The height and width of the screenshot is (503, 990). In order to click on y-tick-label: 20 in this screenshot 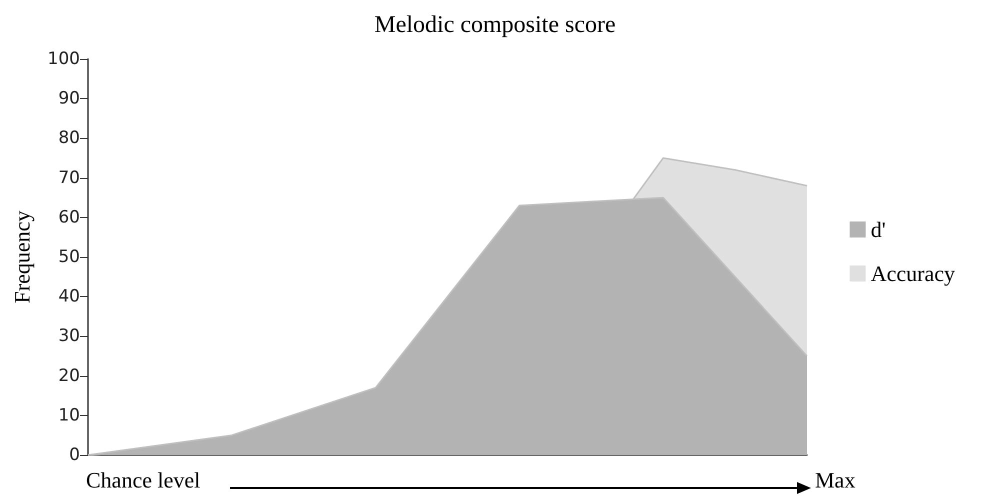, I will do `click(69, 376)`.